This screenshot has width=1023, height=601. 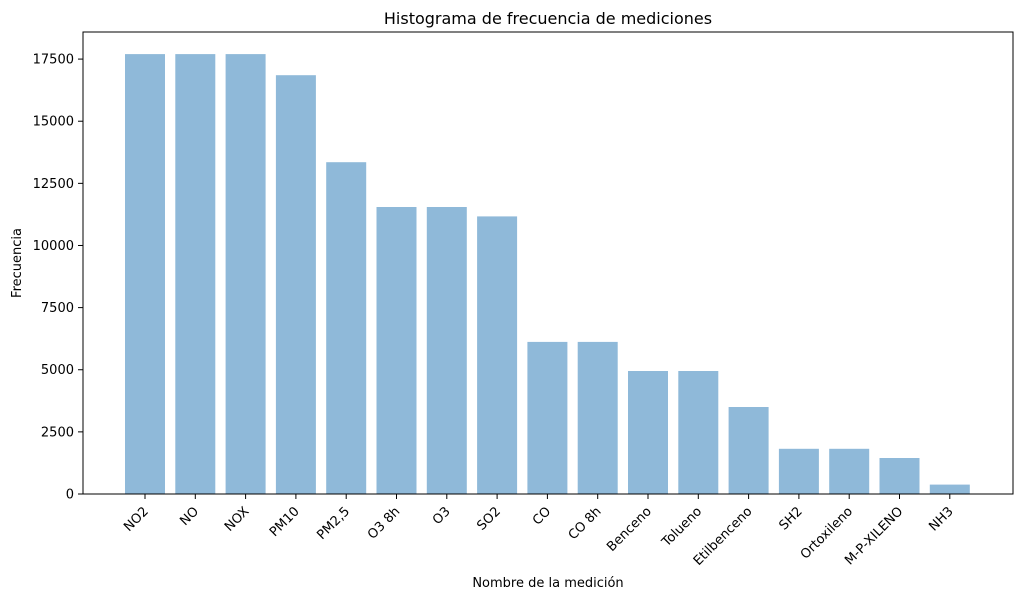 What do you see at coordinates (53, 122) in the screenshot?
I see `y-tick-label: 15000` at bounding box center [53, 122].